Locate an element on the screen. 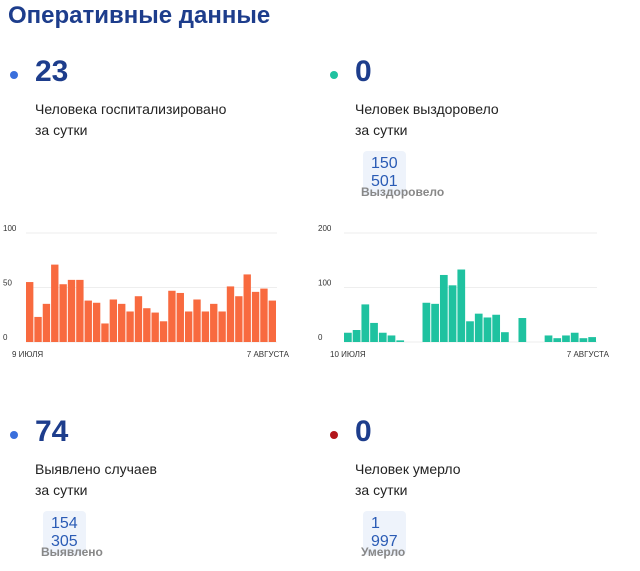  page-title: Оперативные данные is located at coordinates (139, 15).